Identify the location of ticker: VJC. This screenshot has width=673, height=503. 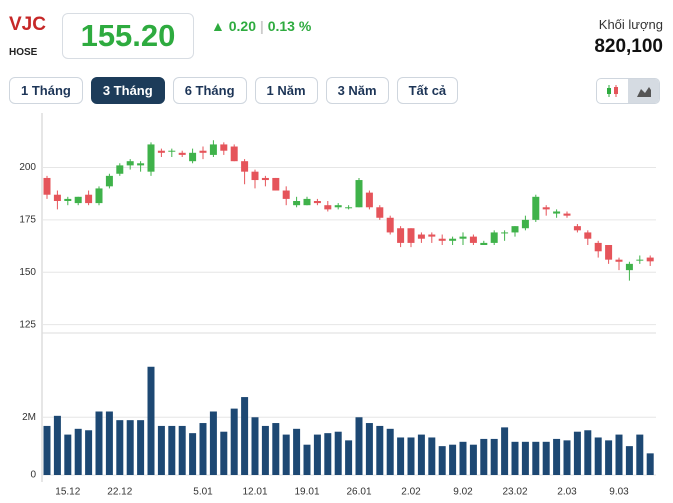
(27, 24).